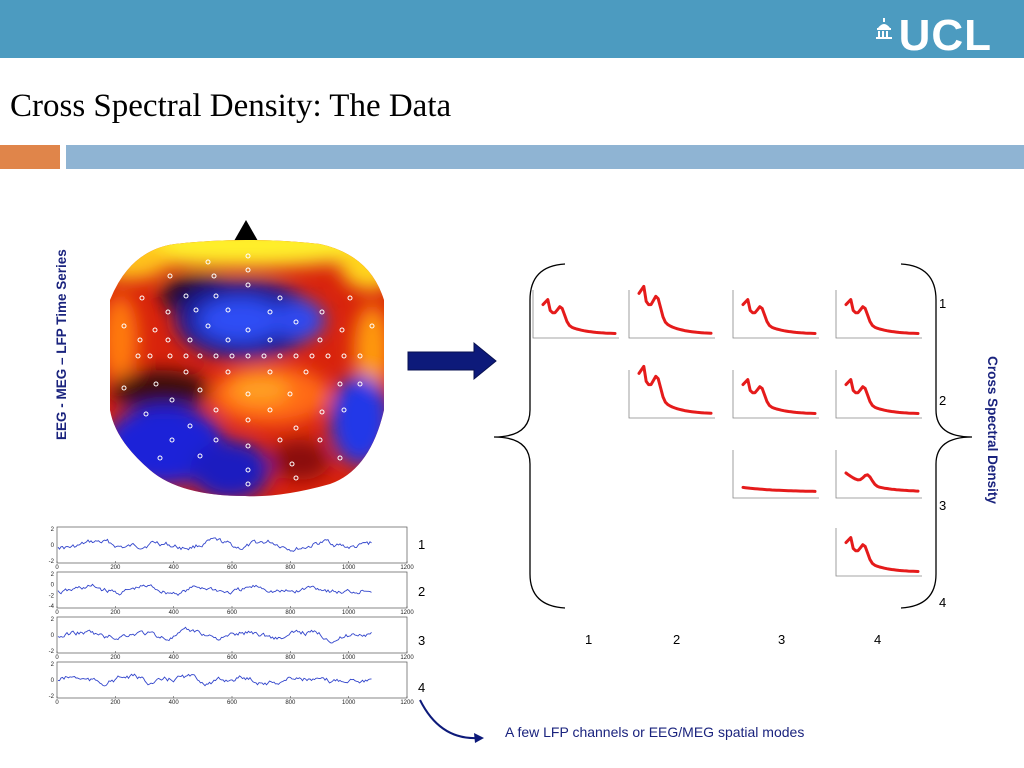  I want to click on left-brace, so click(529, 436).